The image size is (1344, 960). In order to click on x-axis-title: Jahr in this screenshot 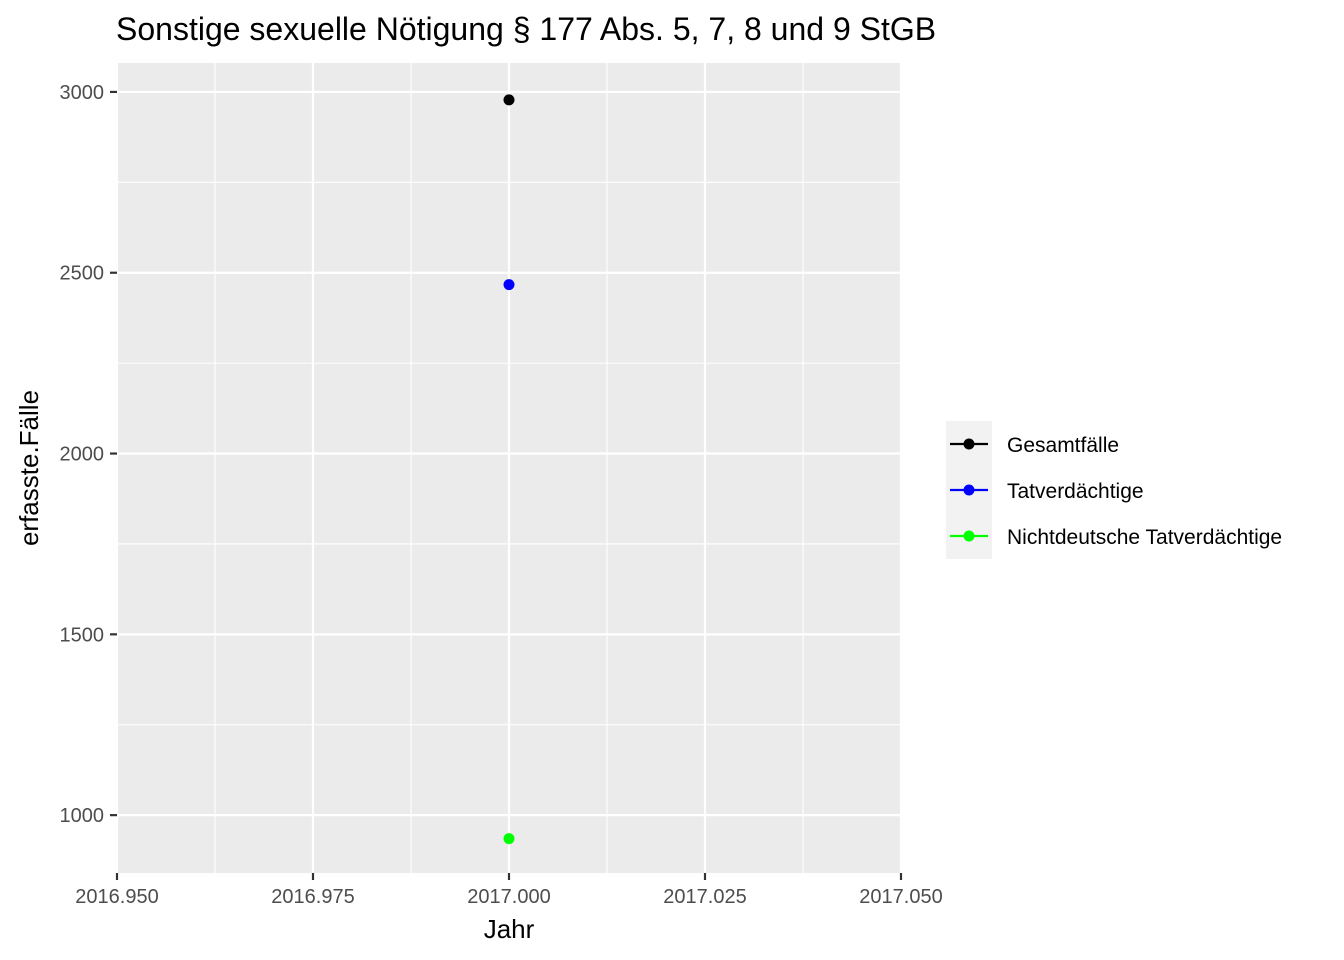, I will do `click(509, 929)`.